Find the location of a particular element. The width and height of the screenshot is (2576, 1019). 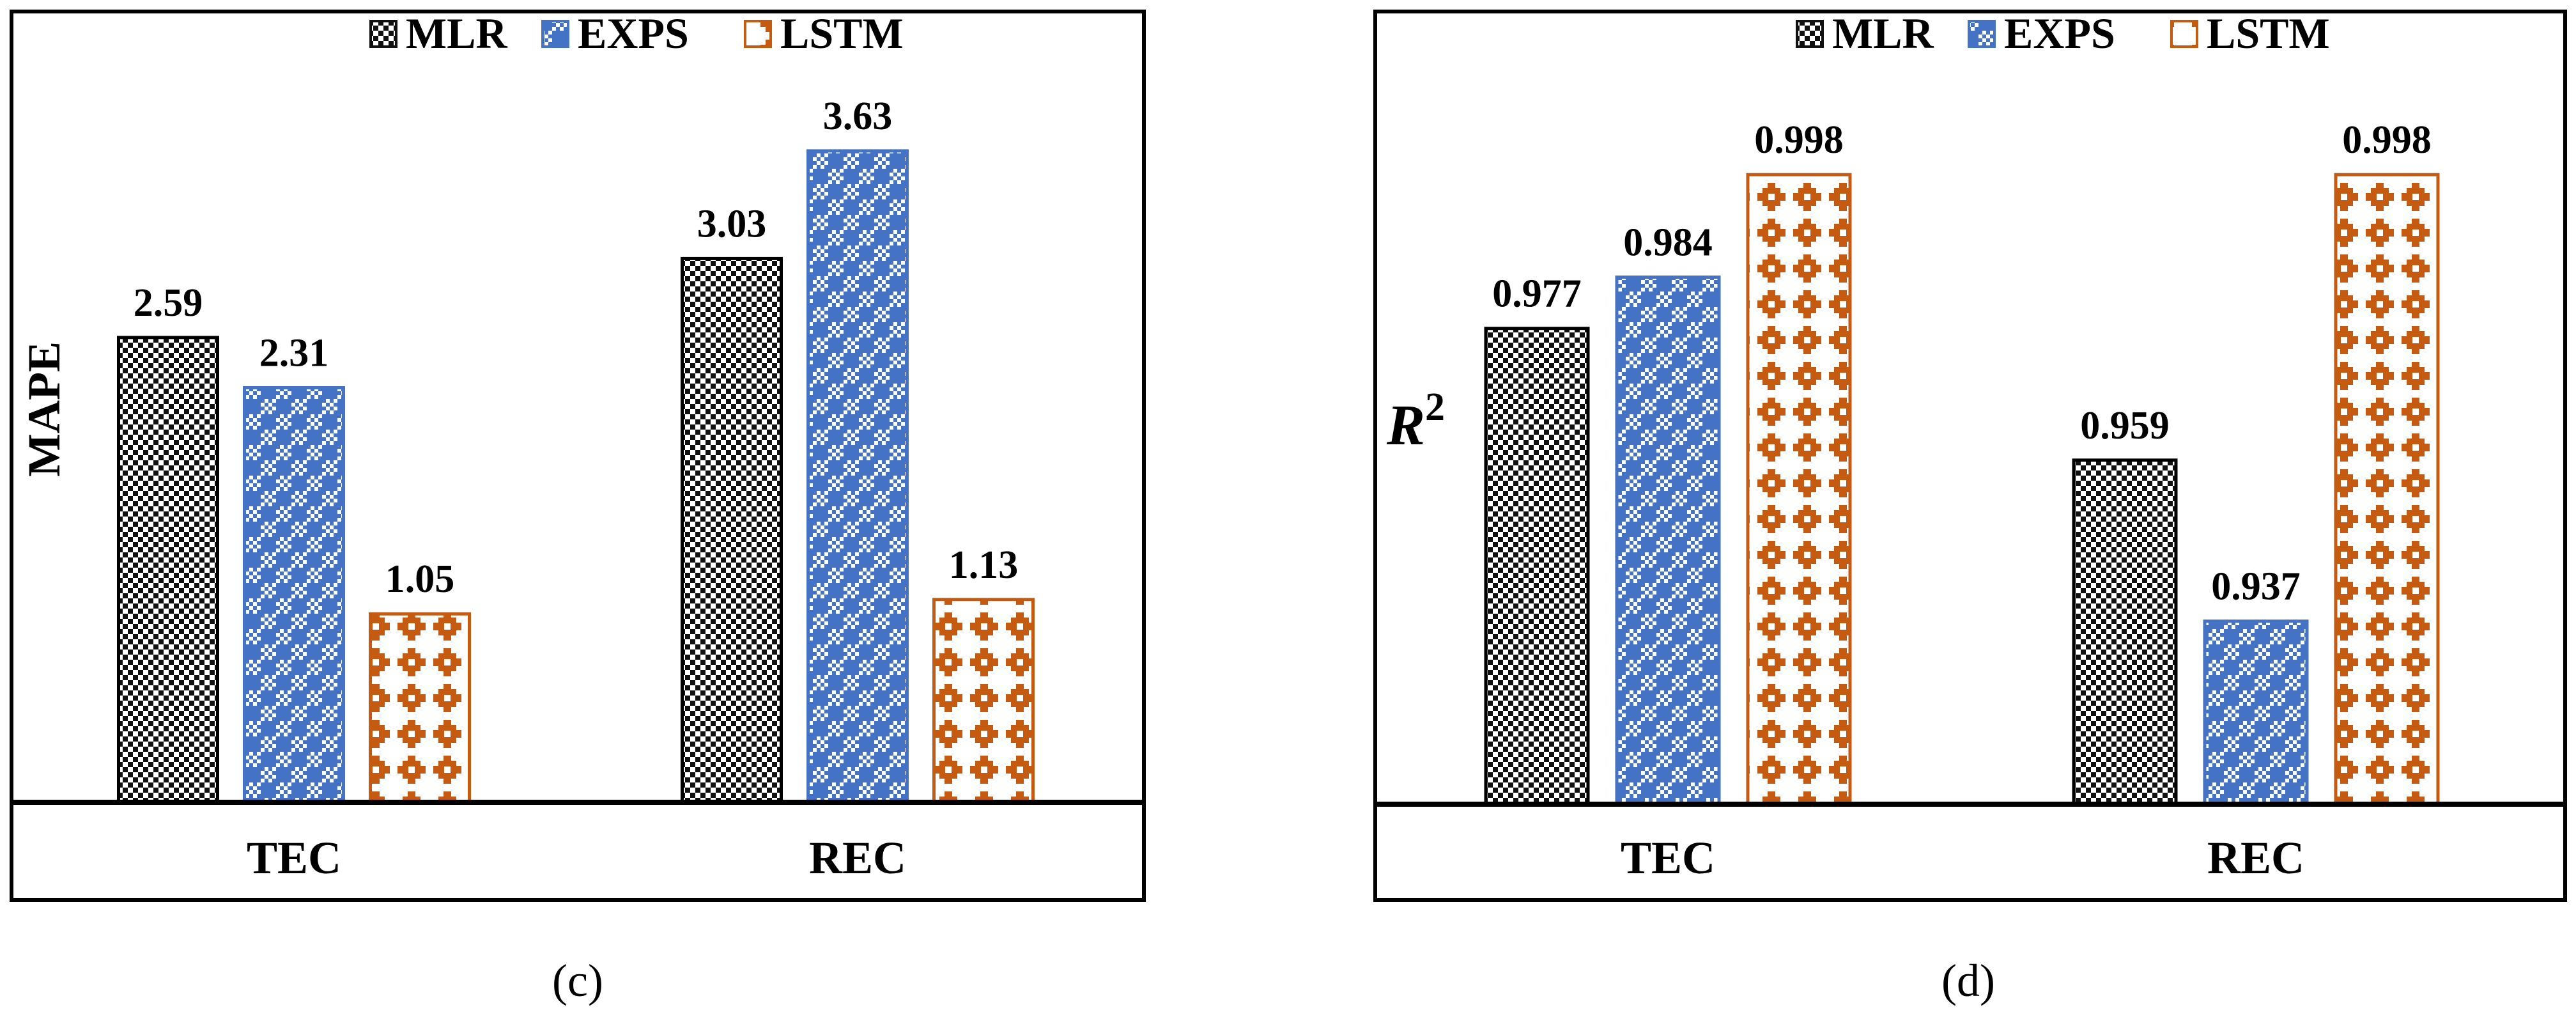

panel-caption: (d) is located at coordinates (1968, 980).